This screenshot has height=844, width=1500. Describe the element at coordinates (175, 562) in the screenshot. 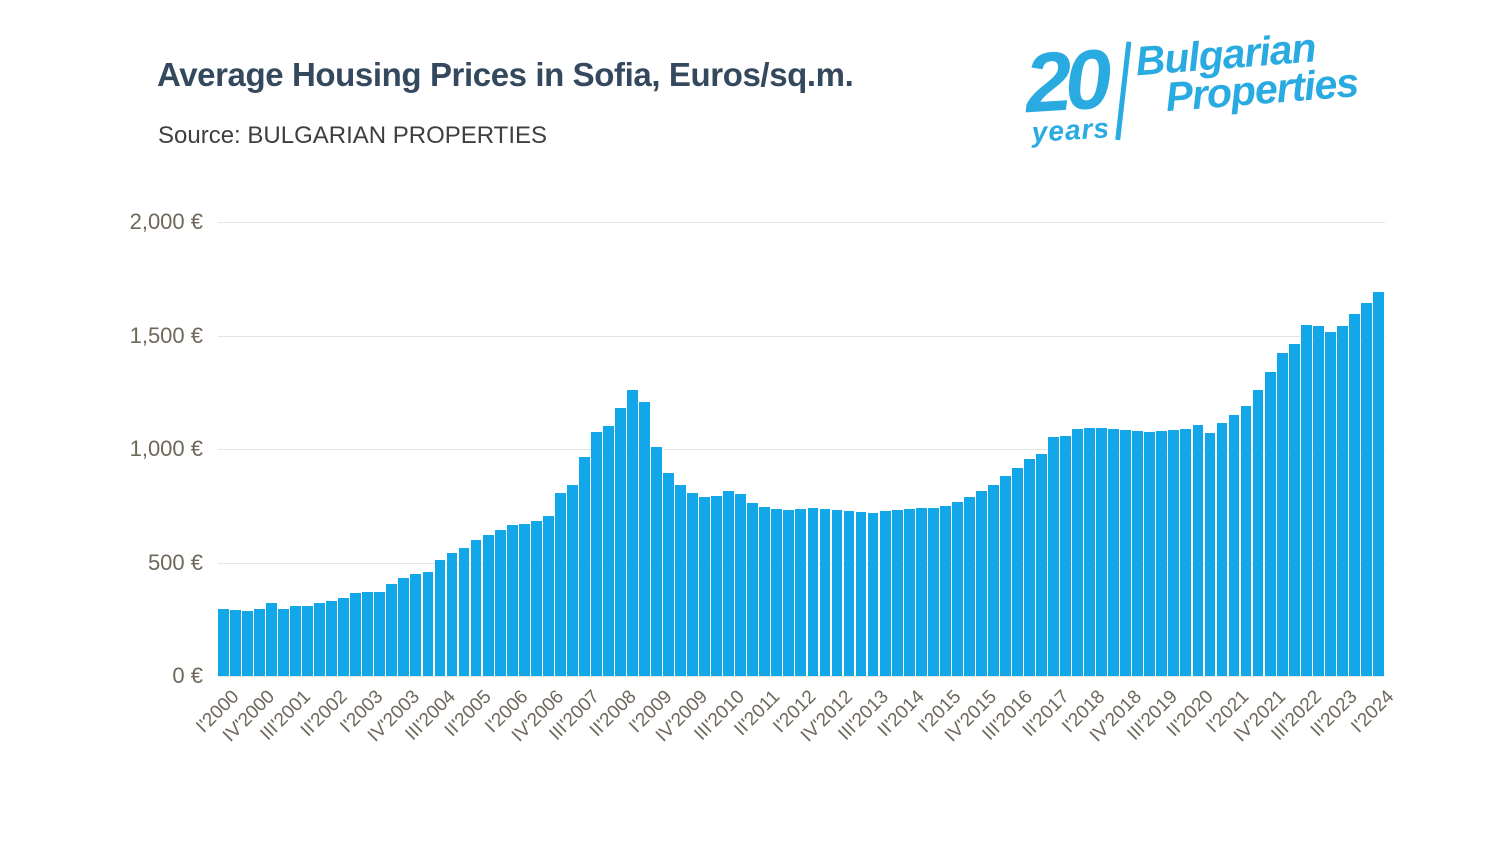

I see `y-axis-tick-label: 500 €` at that location.